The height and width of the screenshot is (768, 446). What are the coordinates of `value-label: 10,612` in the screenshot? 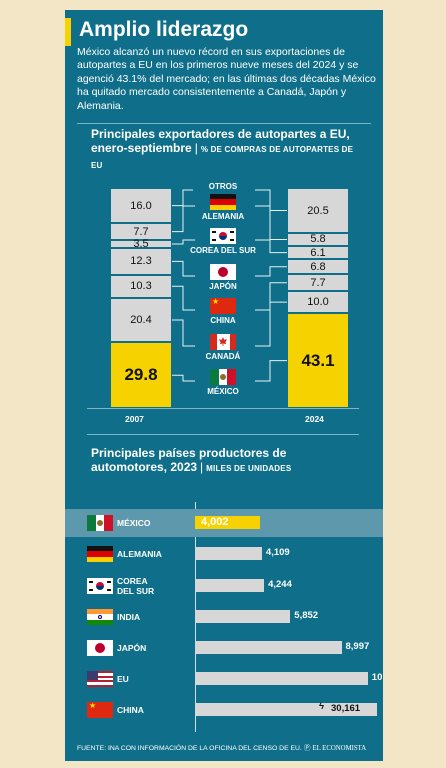 It's located at (377, 677).